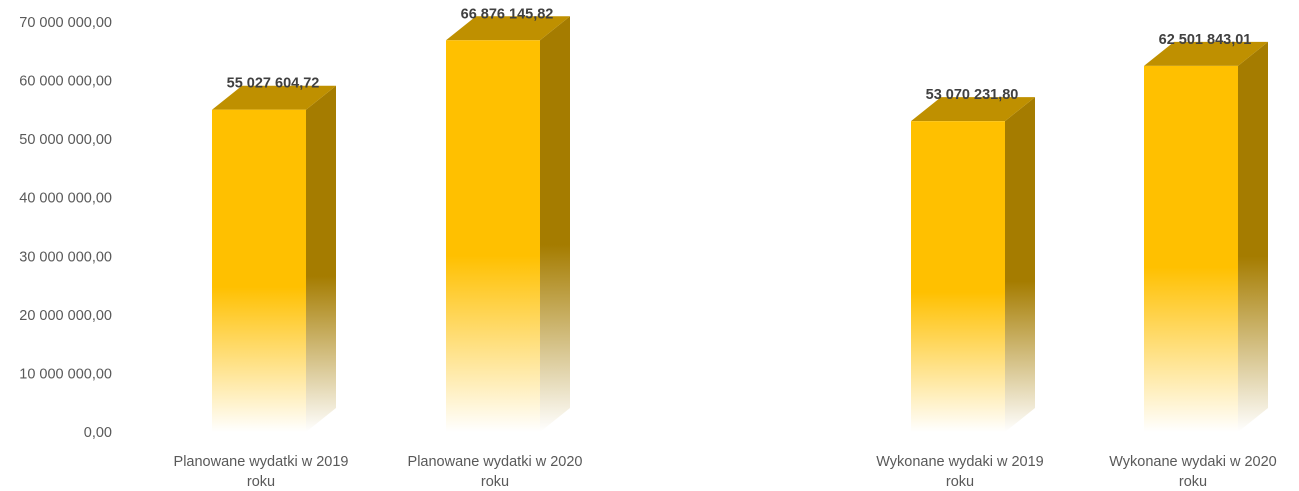  I want to click on data-label: 53 070 231,80, so click(972, 95).